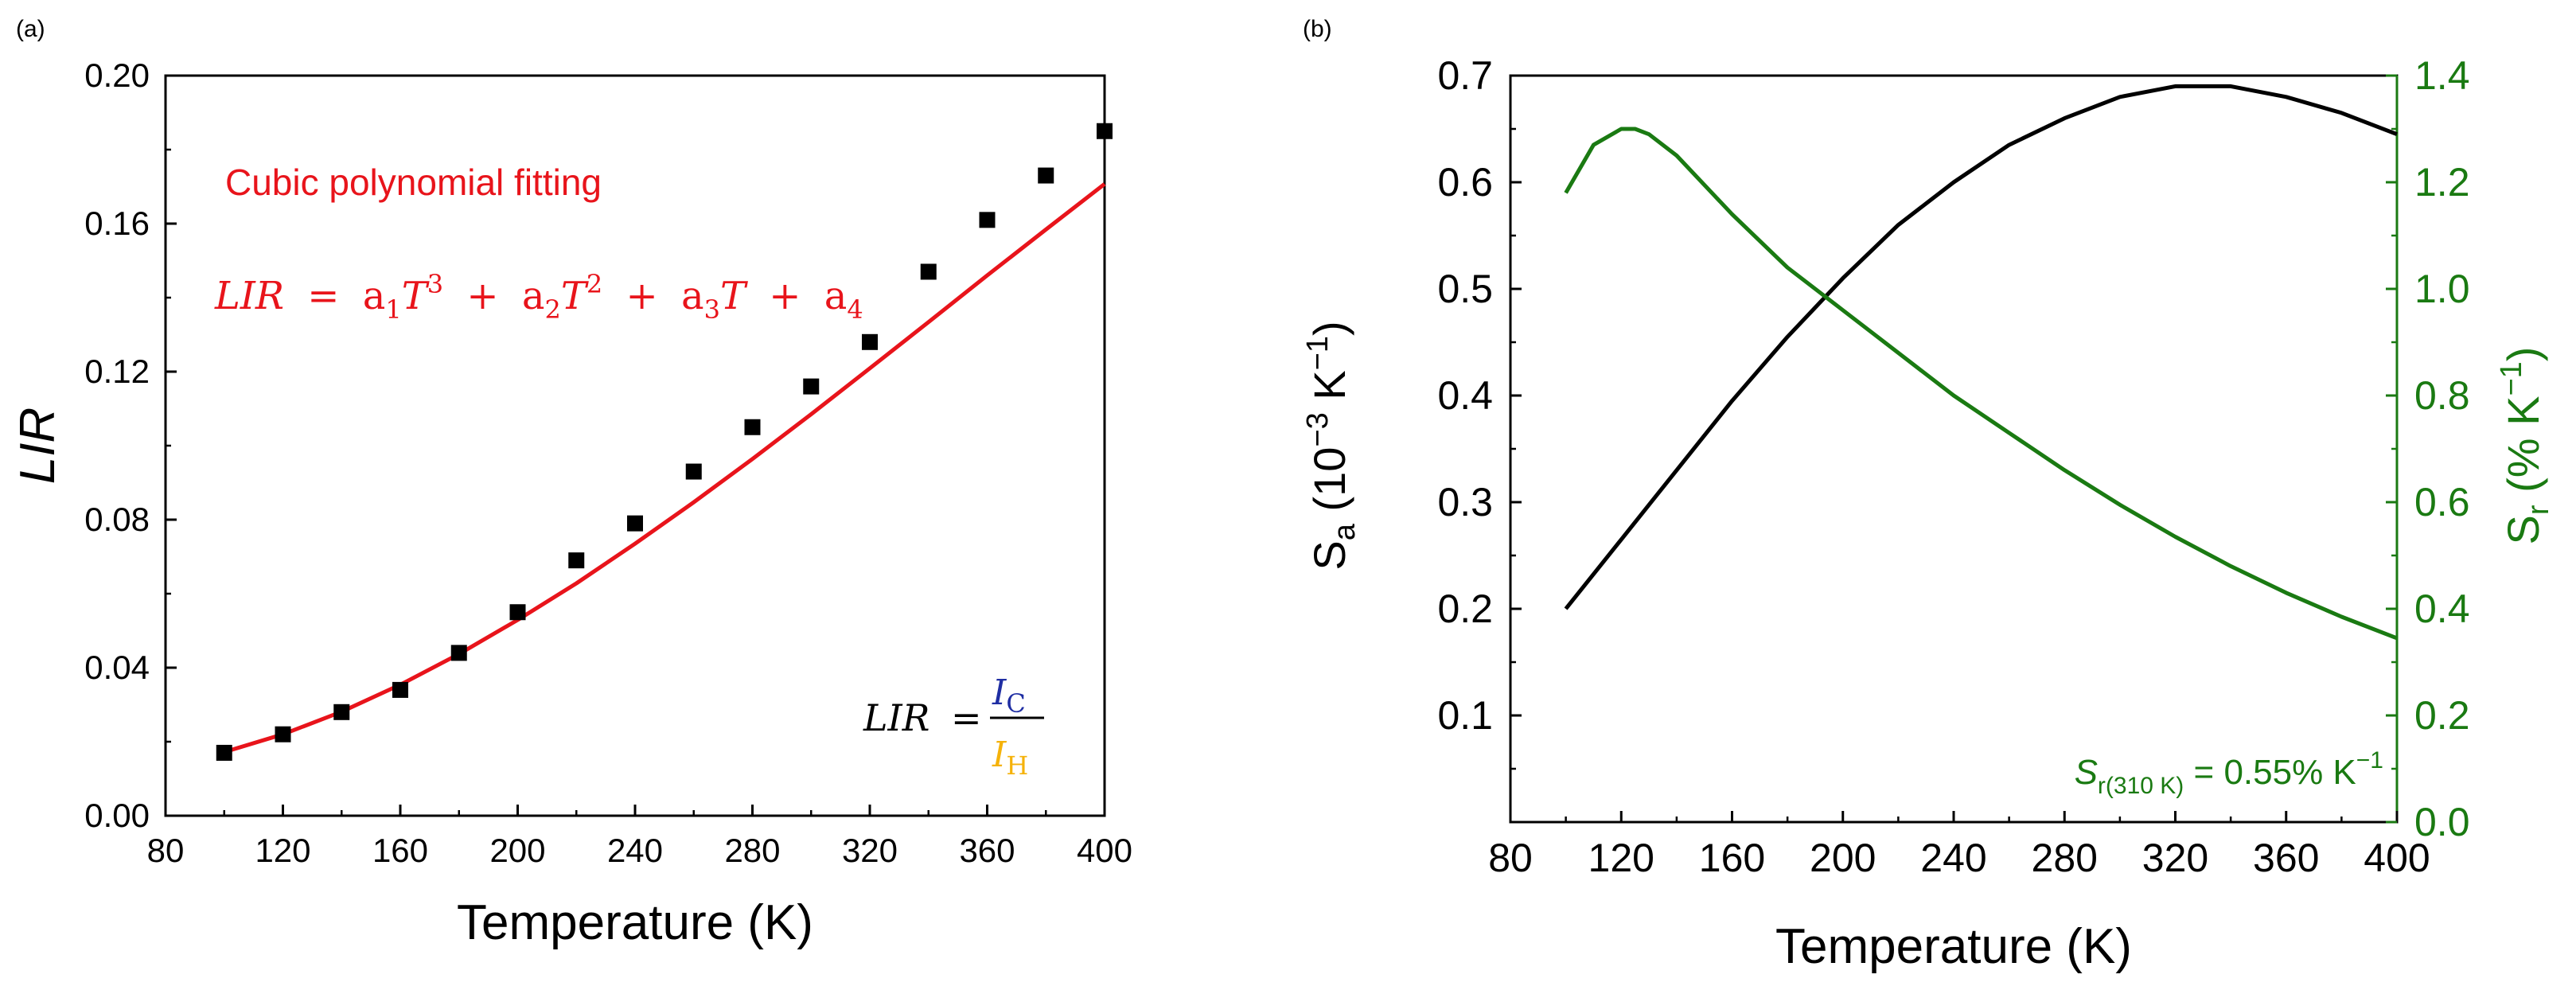 The height and width of the screenshot is (990, 2576). I want to click on chart-b-right-y-ticks: 0.0 0.2 0.4 0.6 0.8 1.0 1.2 1.4, so click(2428, 449).